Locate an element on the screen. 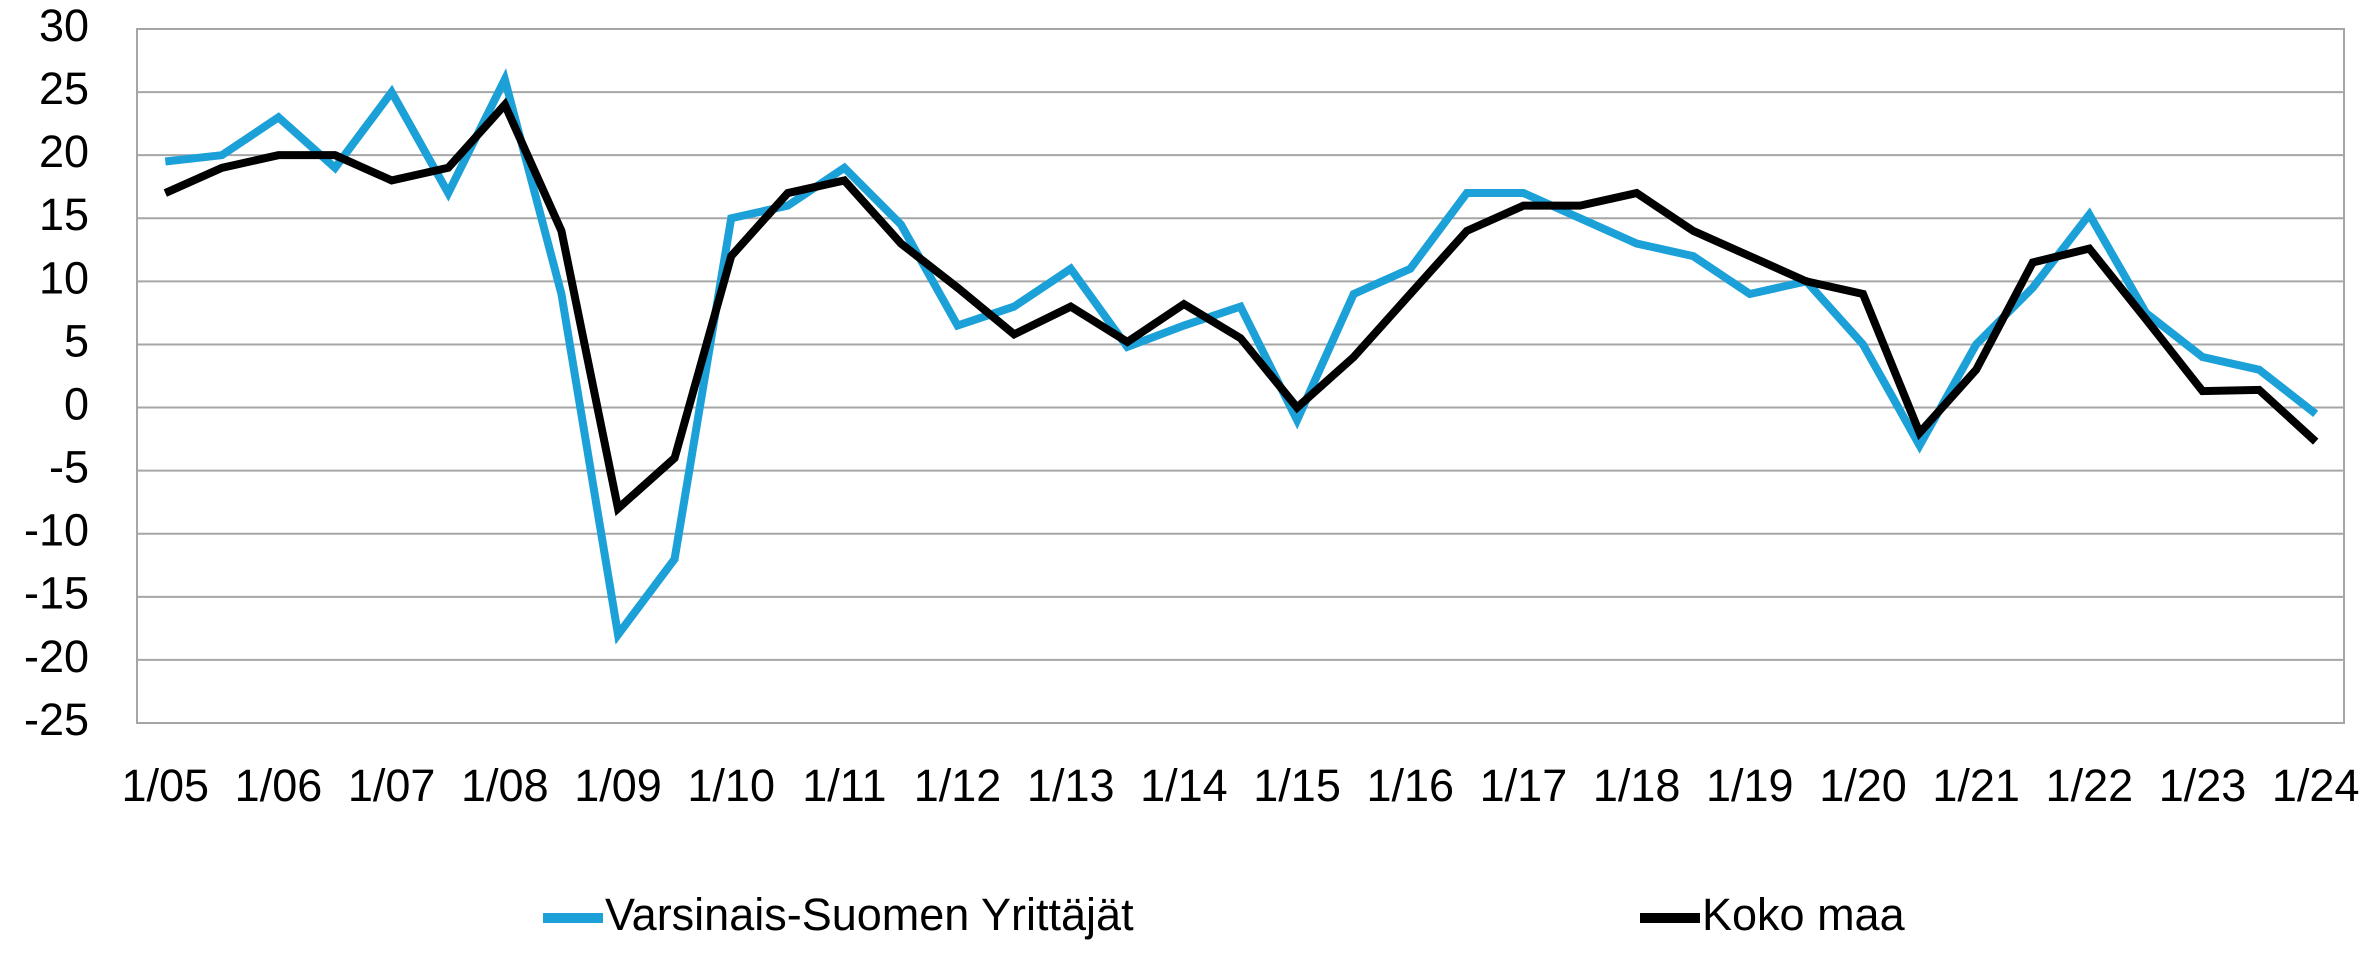  x-tick-label: 1/18 is located at coordinates (1637, 785).